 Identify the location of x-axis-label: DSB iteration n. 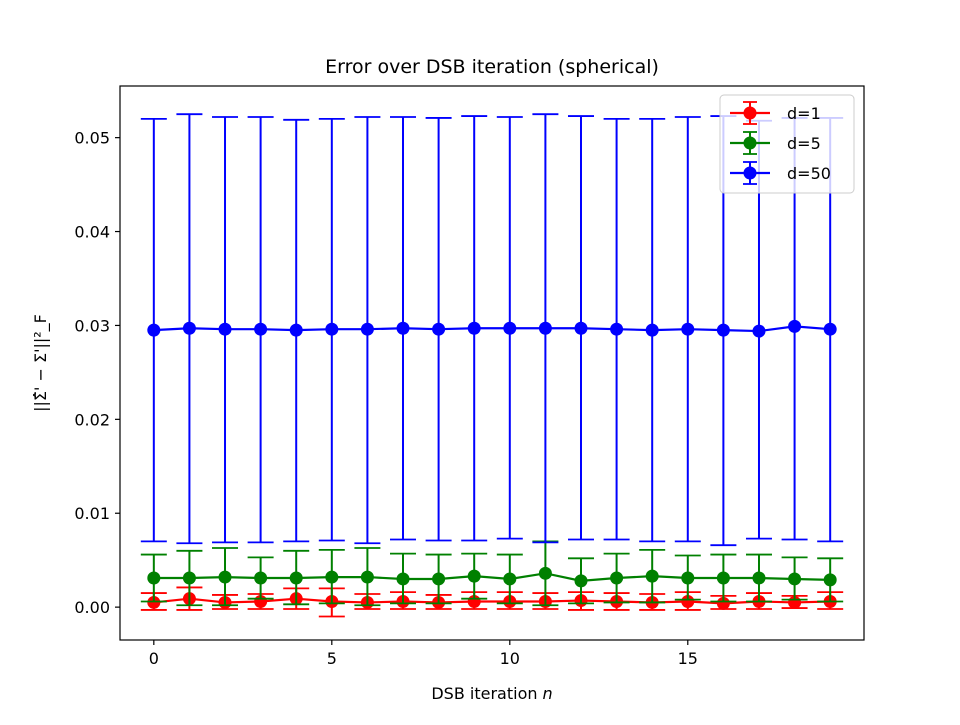
(491, 693).